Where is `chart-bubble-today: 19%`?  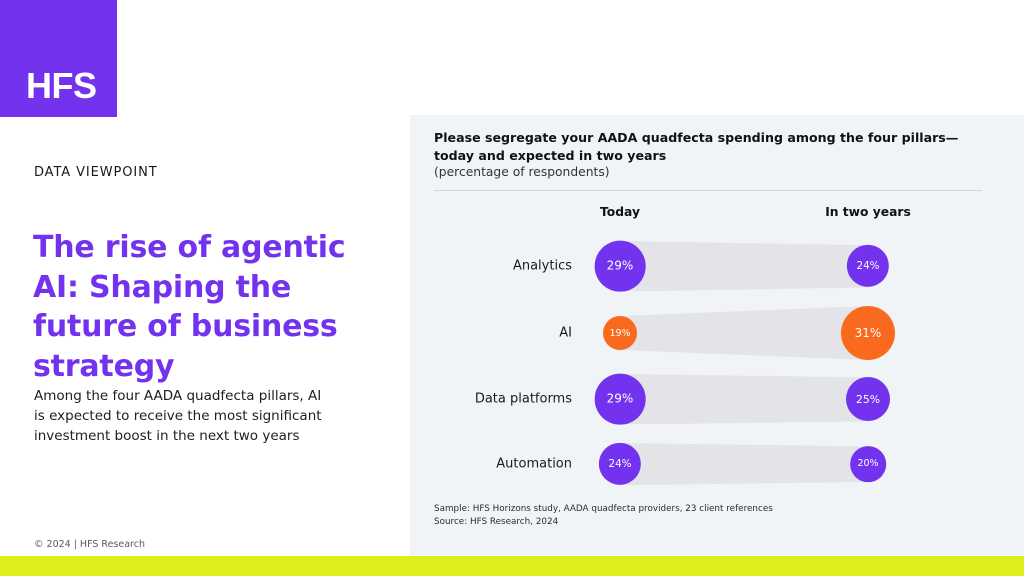
chart-bubble-today: 19% is located at coordinates (620, 333).